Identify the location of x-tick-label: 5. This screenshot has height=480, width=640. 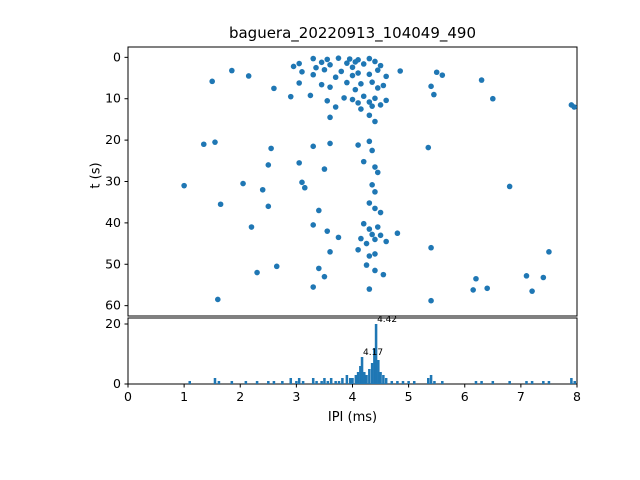
(409, 396).